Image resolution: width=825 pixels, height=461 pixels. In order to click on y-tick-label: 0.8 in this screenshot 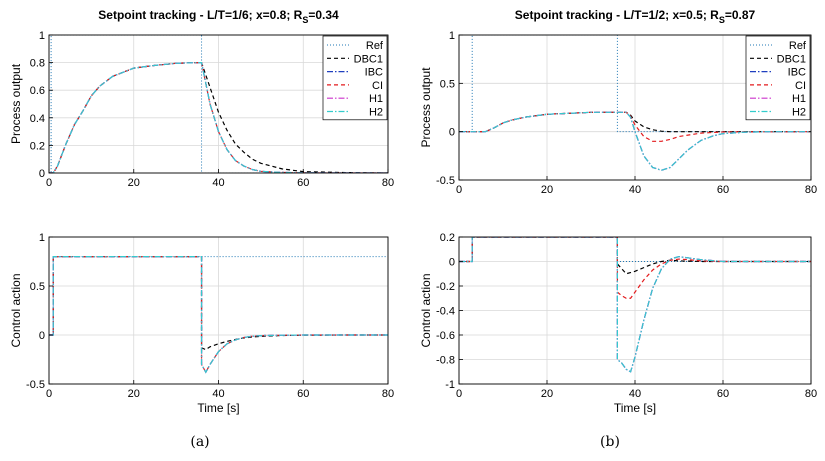, I will do `click(37, 64)`.